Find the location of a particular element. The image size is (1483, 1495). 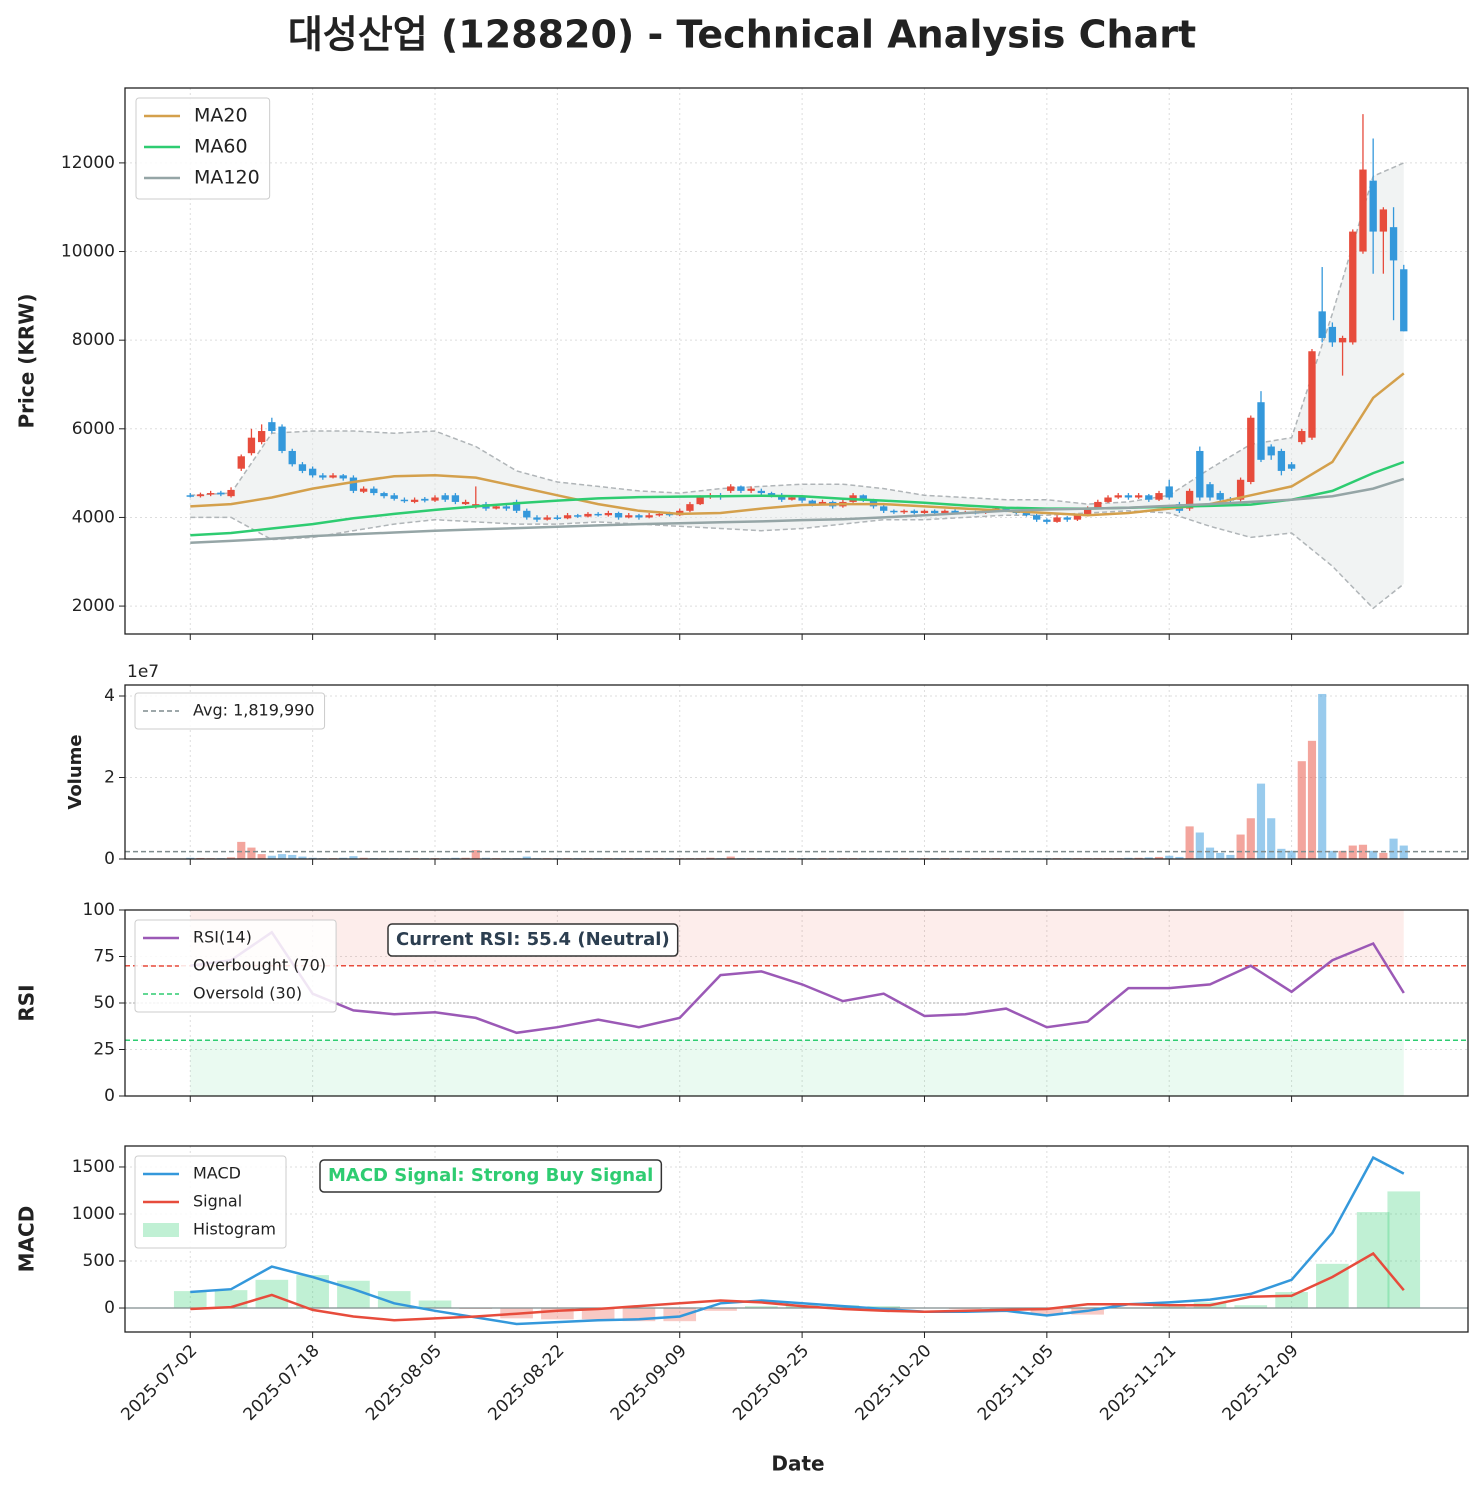

oversold-zone is located at coordinates (797, 1068).